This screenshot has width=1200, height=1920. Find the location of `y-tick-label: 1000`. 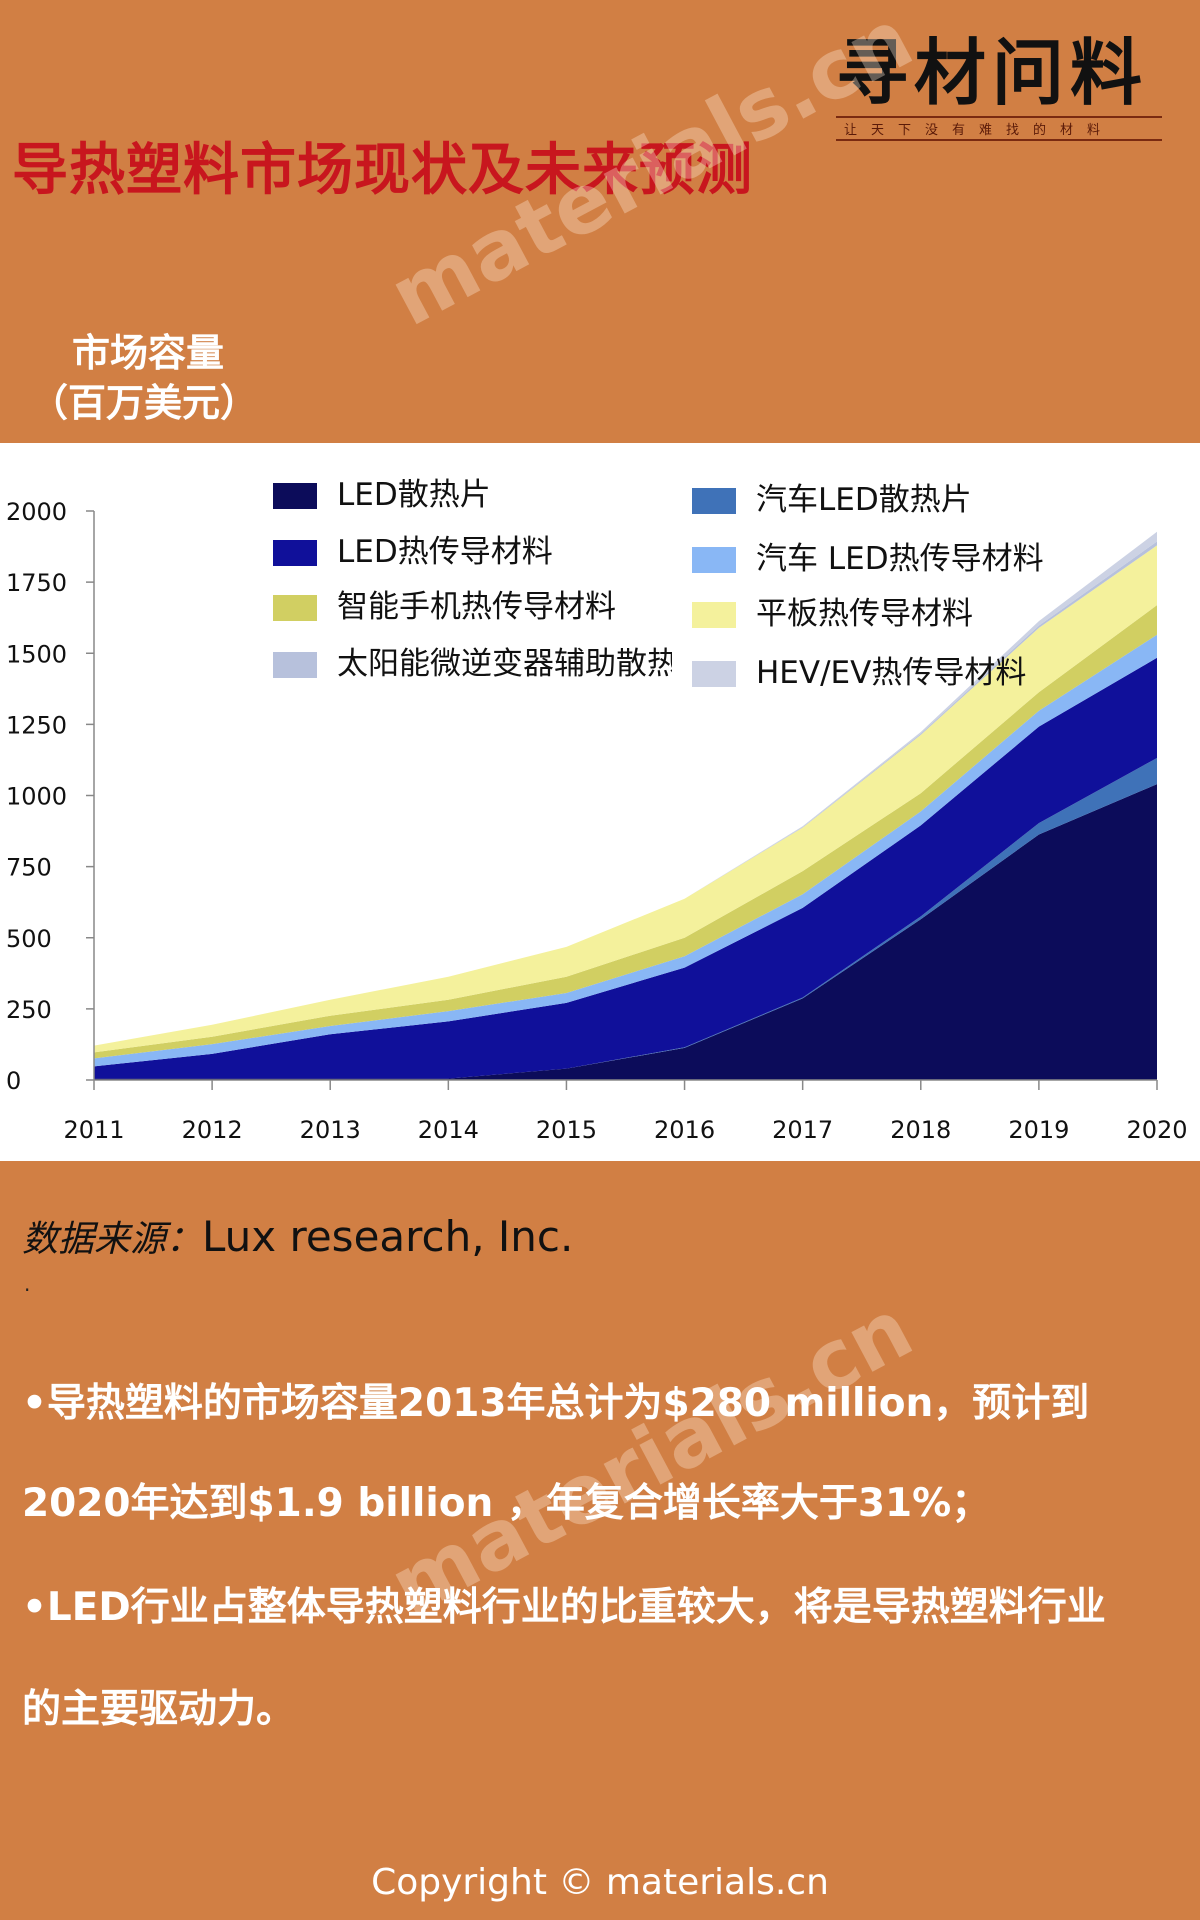

y-tick-label: 1000 is located at coordinates (36, 797).